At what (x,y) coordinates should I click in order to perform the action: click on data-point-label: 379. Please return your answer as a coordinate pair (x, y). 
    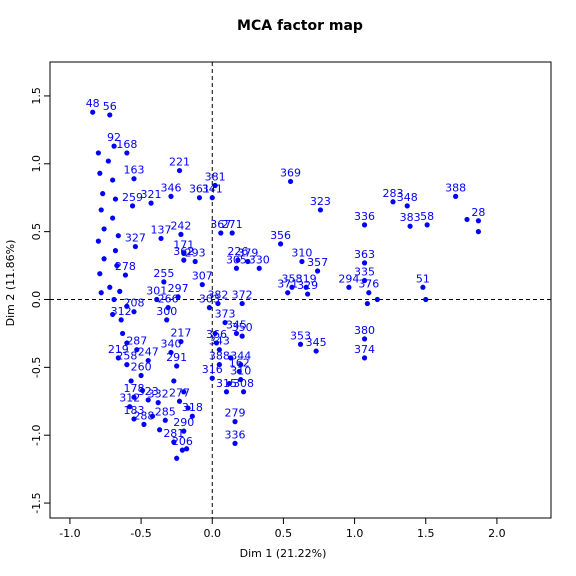
    Looking at the image, I should click on (247, 253).